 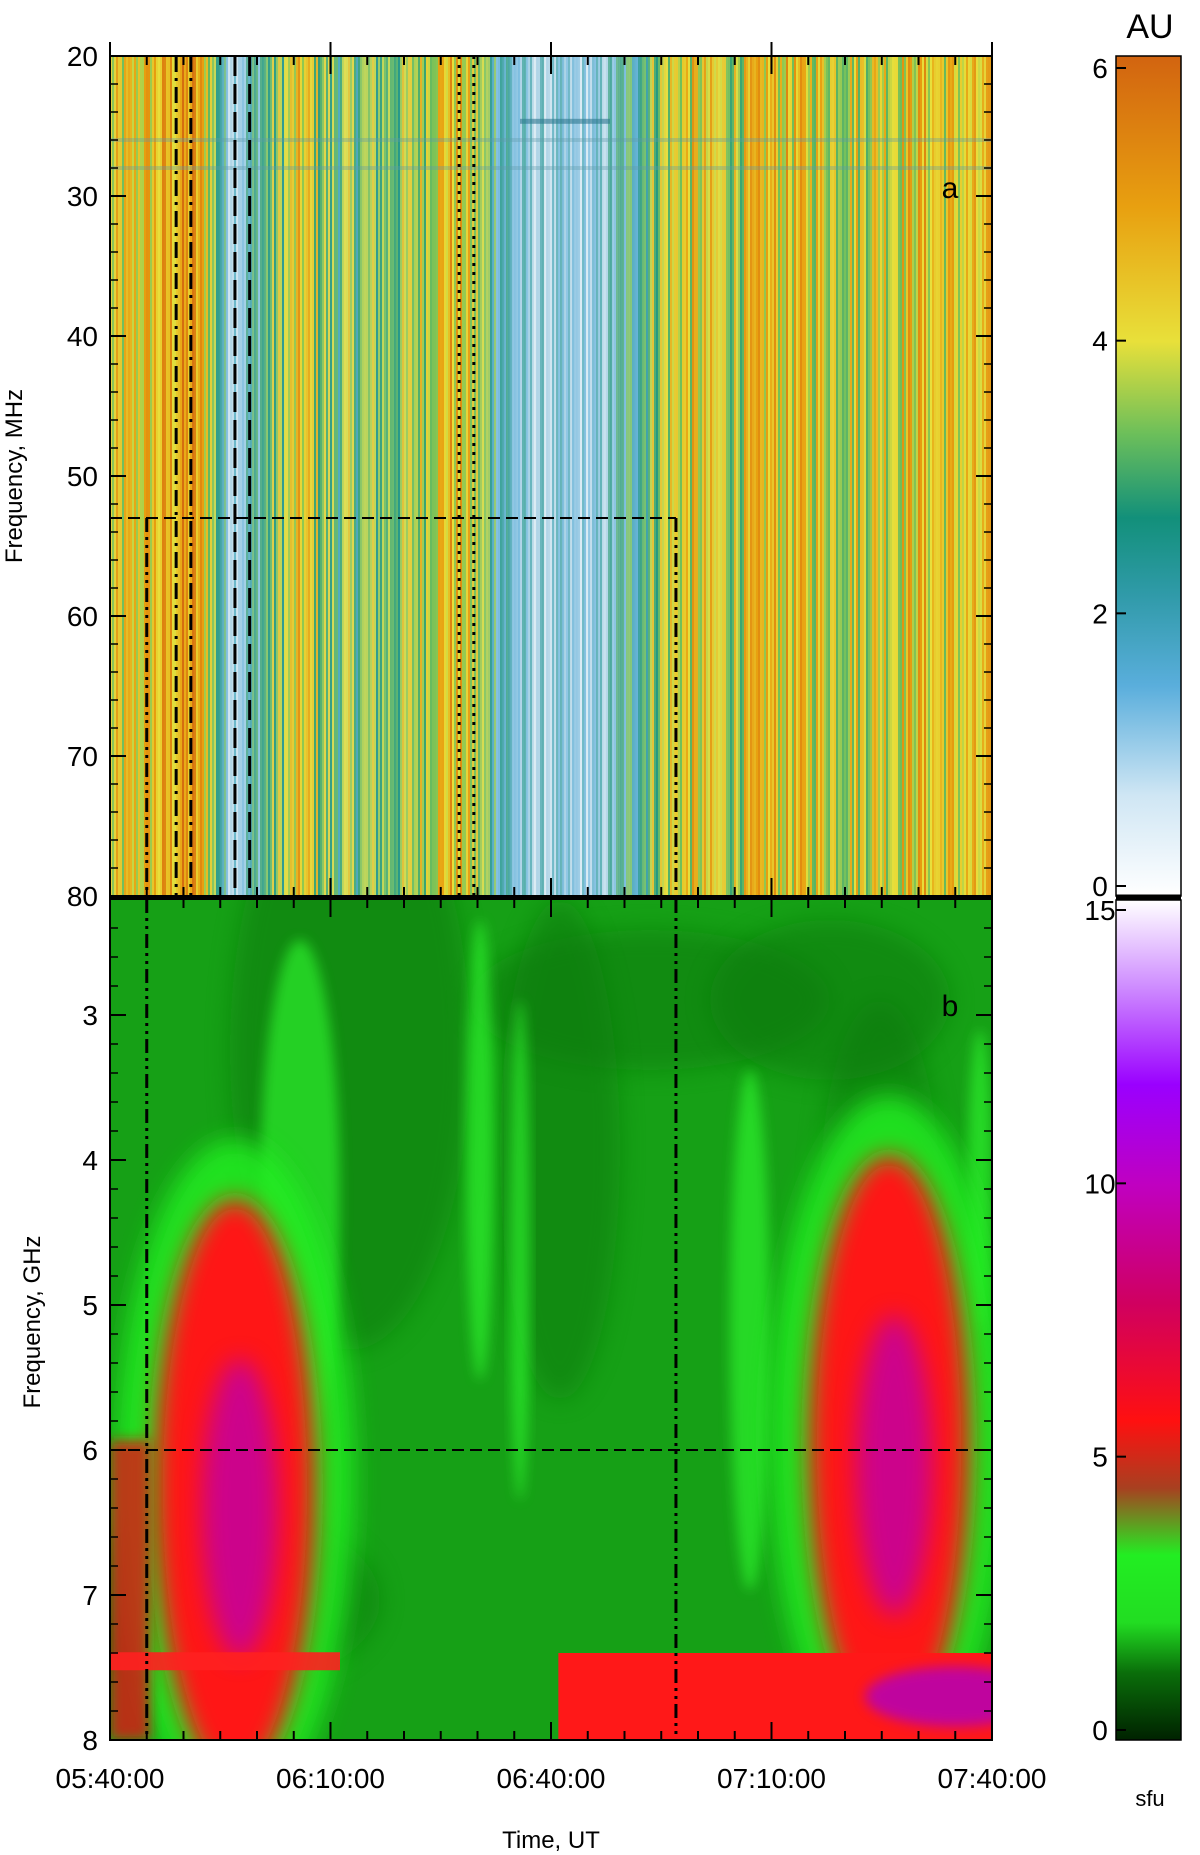 What do you see at coordinates (1109, 477) in the screenshot?
I see `colorbar-au-ticks: 6 4 2 0` at bounding box center [1109, 477].